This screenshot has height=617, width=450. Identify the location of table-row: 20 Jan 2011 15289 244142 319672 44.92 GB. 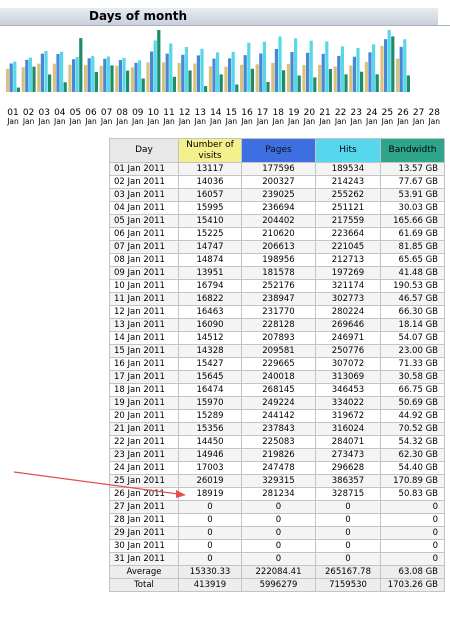
(277, 416).